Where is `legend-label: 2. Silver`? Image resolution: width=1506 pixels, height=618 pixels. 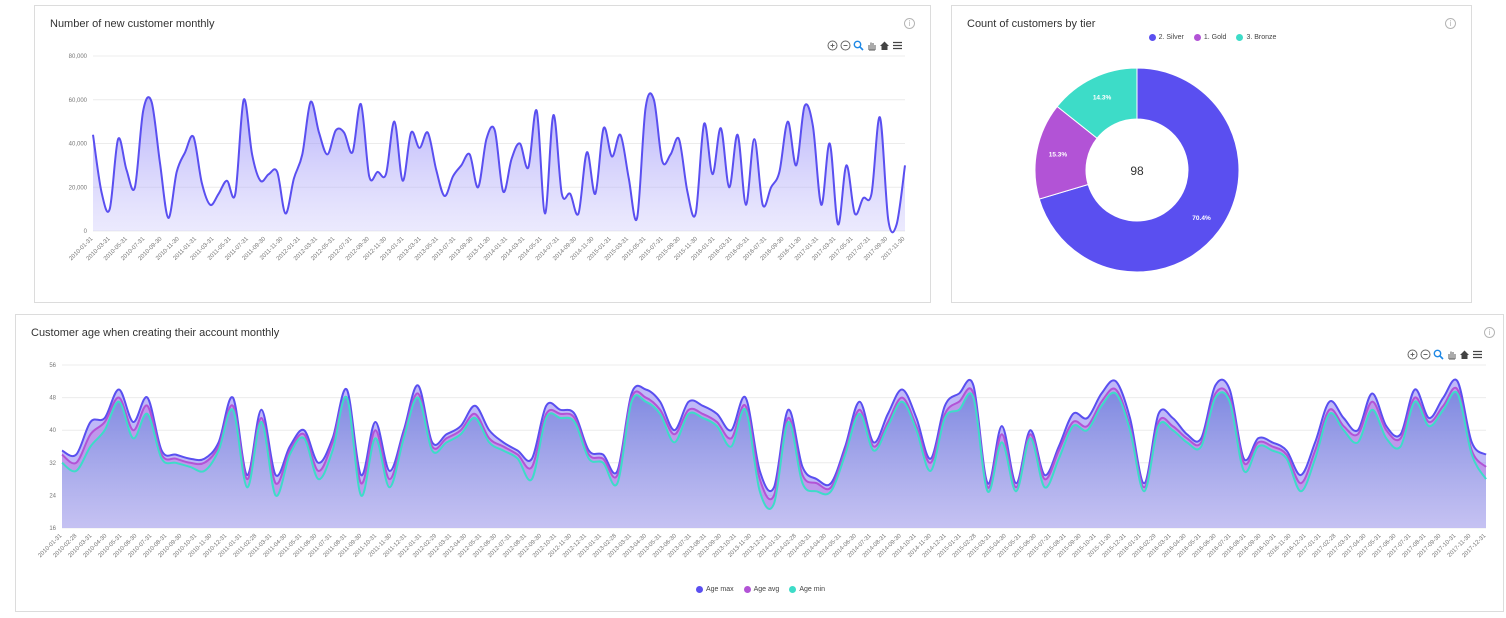
legend-label: 2. Silver is located at coordinates (1171, 37).